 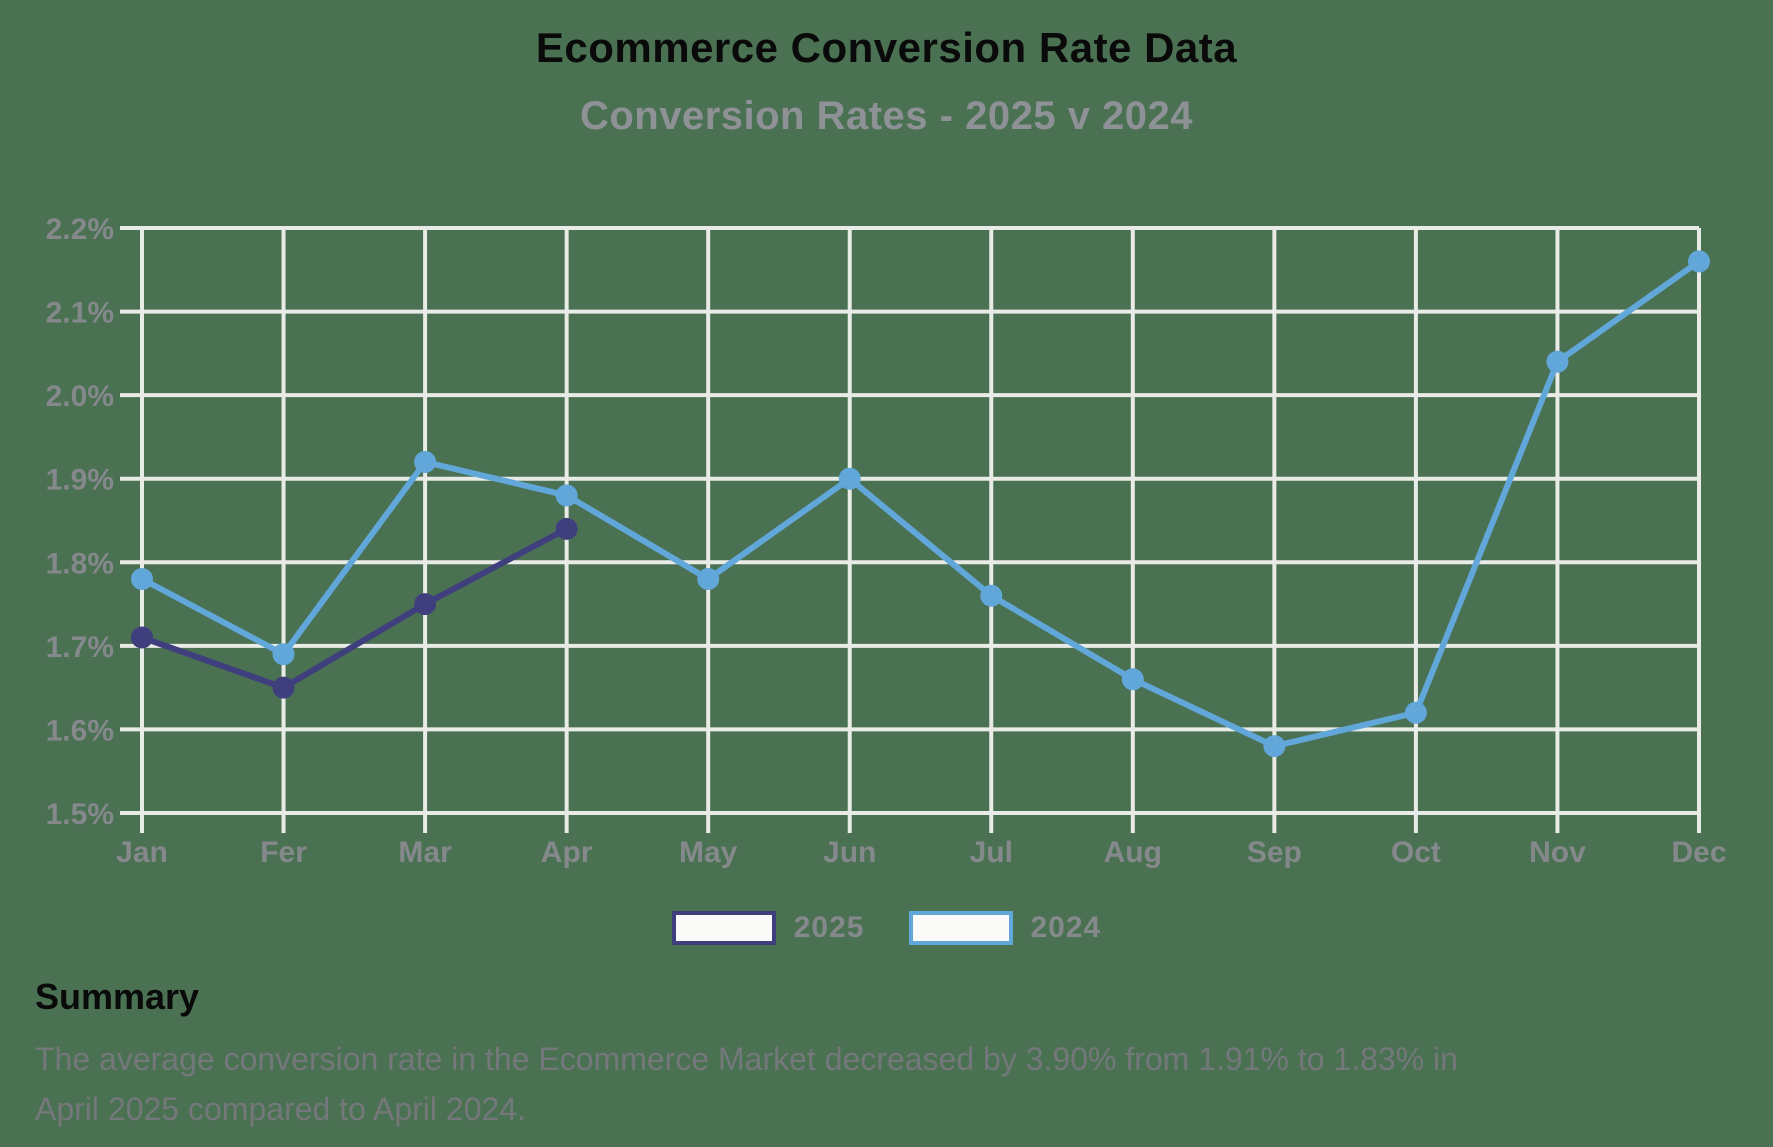 I want to click on y-tick-label: 1.7%, so click(x=80, y=647).